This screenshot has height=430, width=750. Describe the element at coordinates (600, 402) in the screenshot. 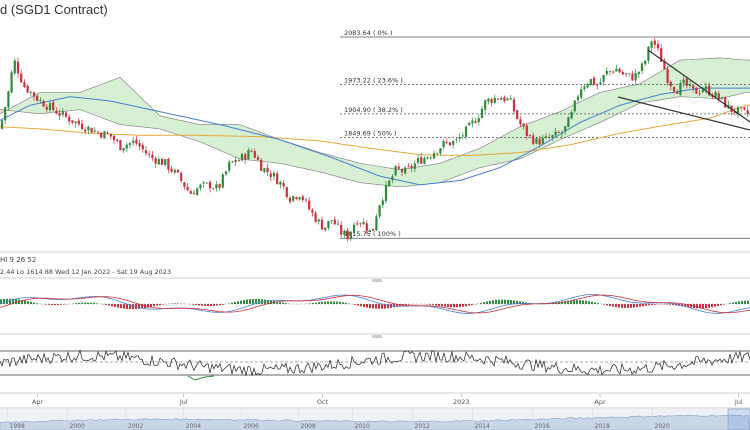

I see `time-label: Apr` at that location.